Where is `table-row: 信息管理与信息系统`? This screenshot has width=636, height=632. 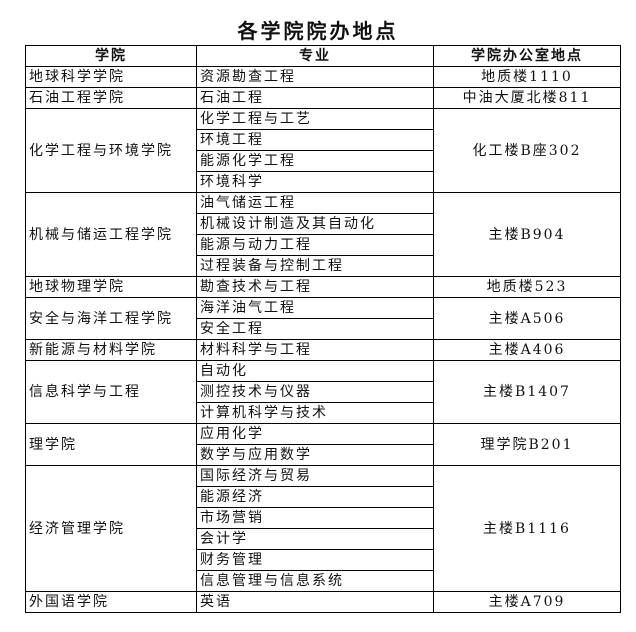 table-row: 信息管理与信息系统 is located at coordinates (323, 581).